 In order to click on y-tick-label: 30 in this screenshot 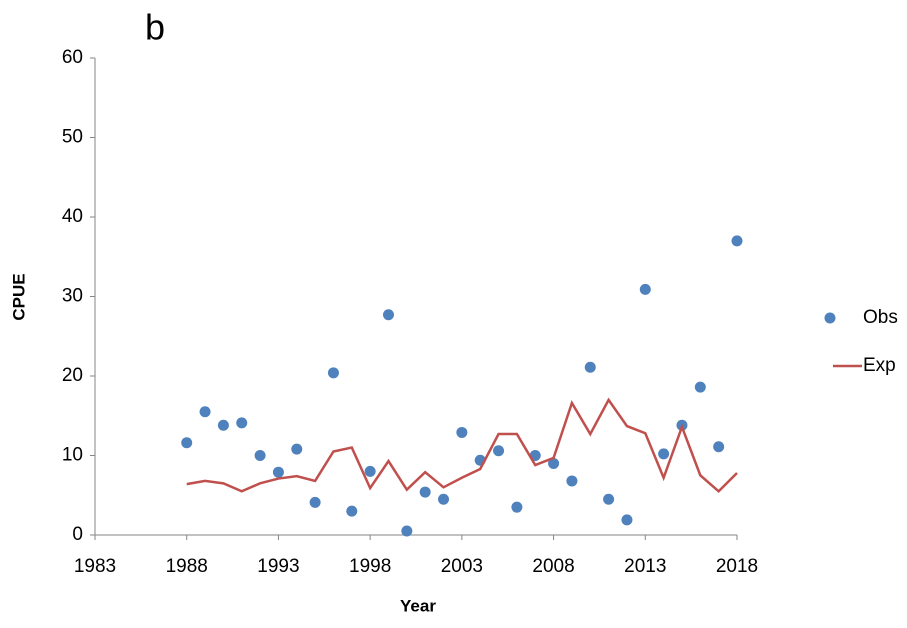, I will do `click(72, 296)`.